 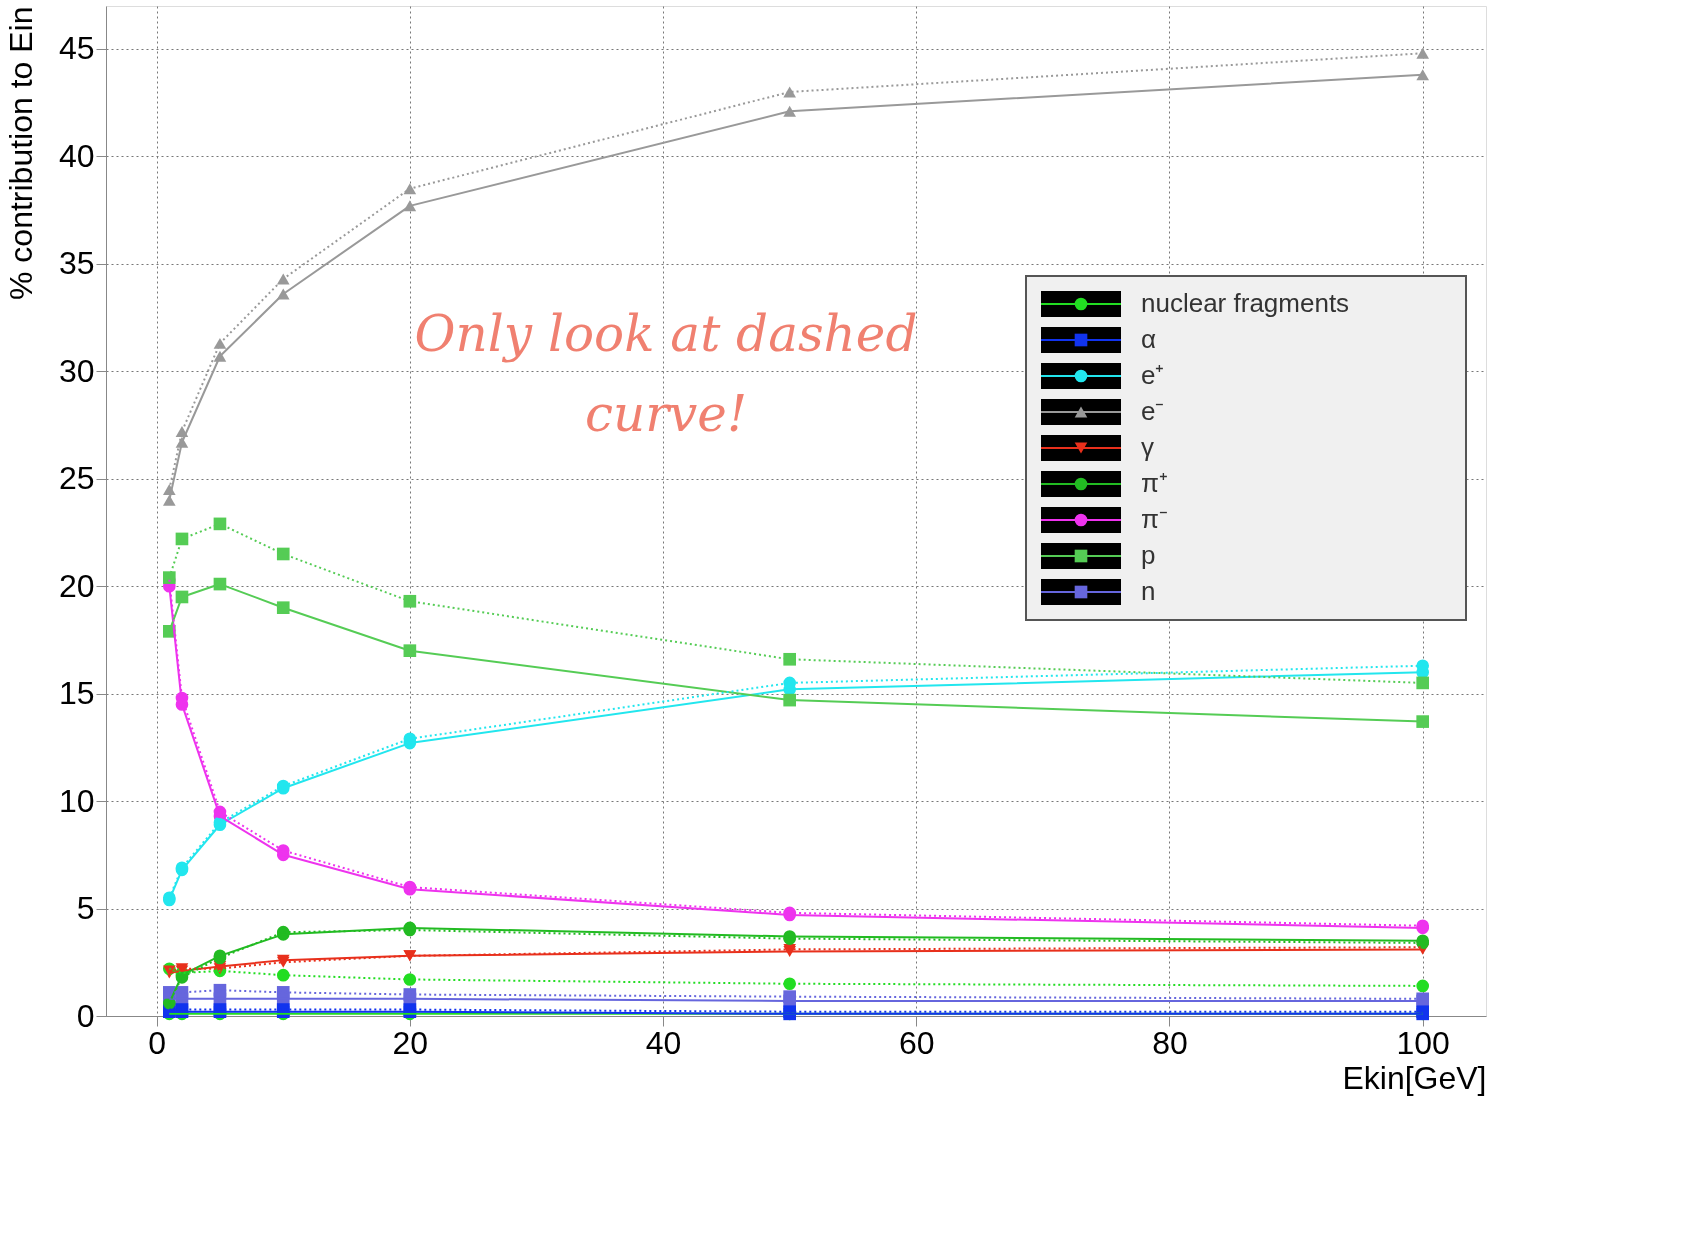 I want to click on x-tick-label: 80, so click(x=1170, y=1042).